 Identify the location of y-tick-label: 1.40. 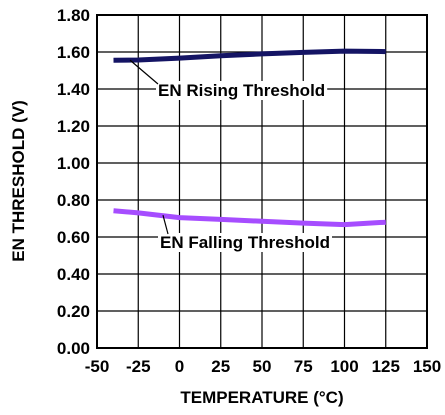
(73, 89).